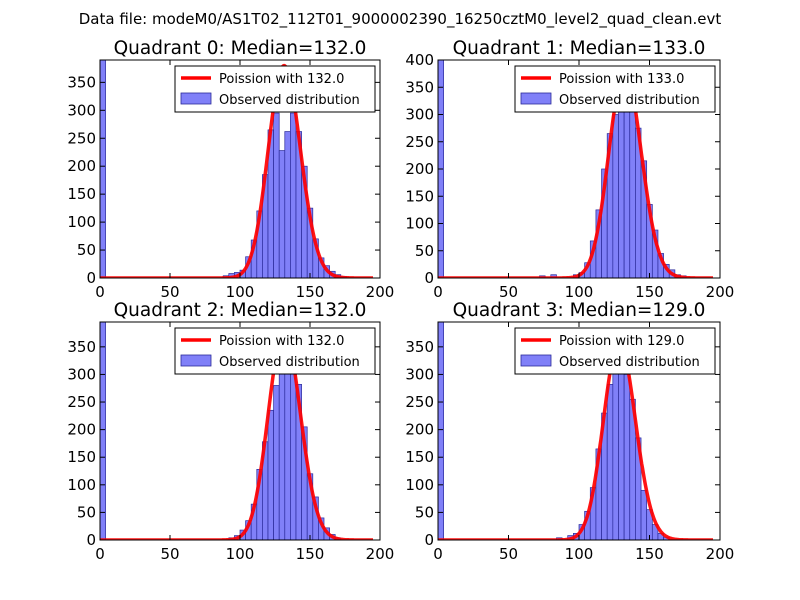 This screenshot has height=600, width=800. What do you see at coordinates (579, 48) in the screenshot?
I see `panel-title: Quadrant 1: Median=133.0` at bounding box center [579, 48].